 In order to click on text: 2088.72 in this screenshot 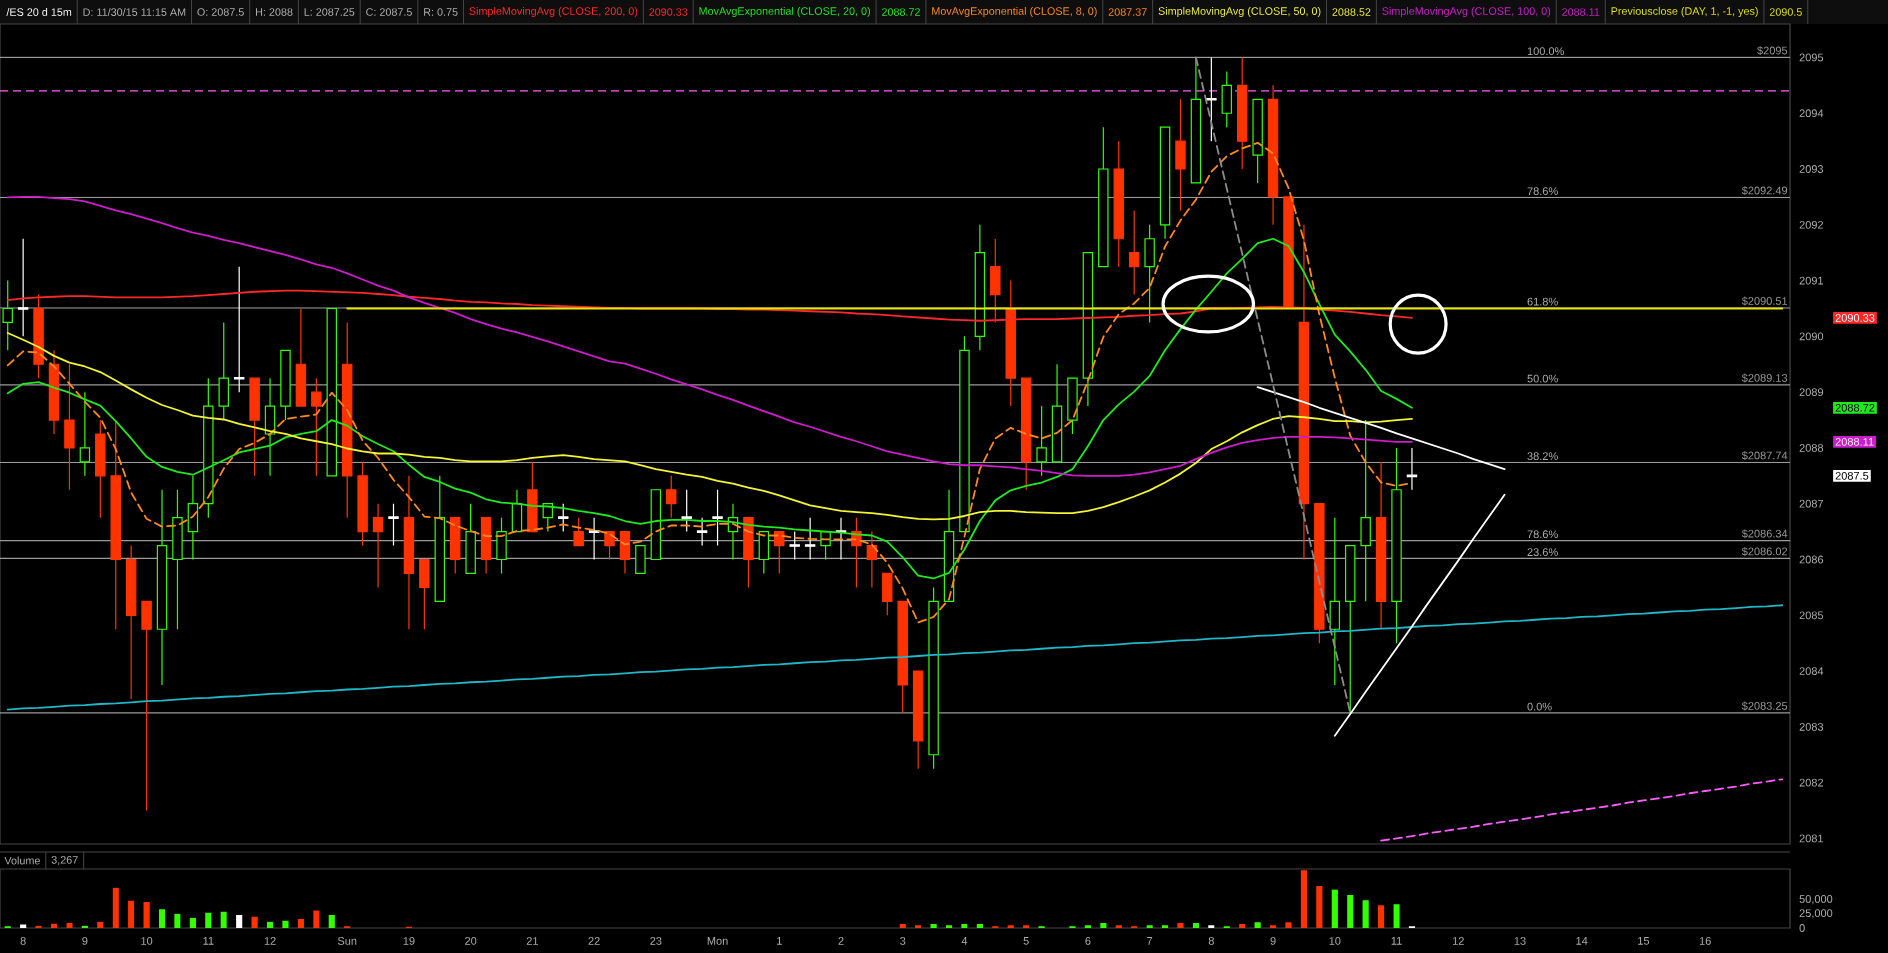, I will do `click(901, 12)`.